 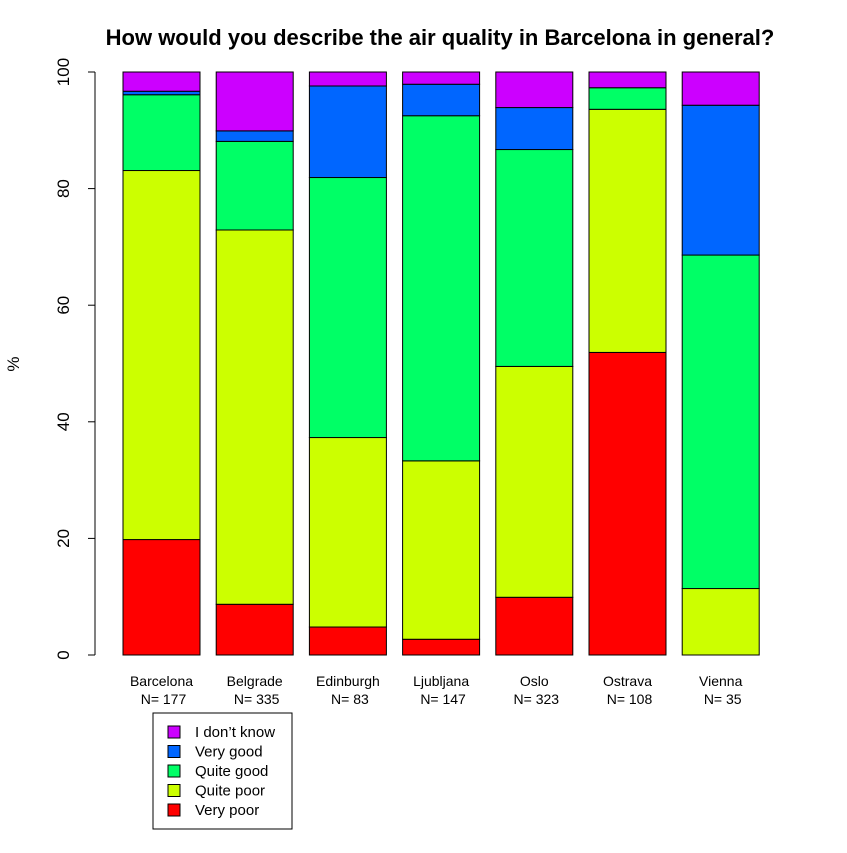 What do you see at coordinates (231, 771) in the screenshot?
I see `legend-label: Quite good` at bounding box center [231, 771].